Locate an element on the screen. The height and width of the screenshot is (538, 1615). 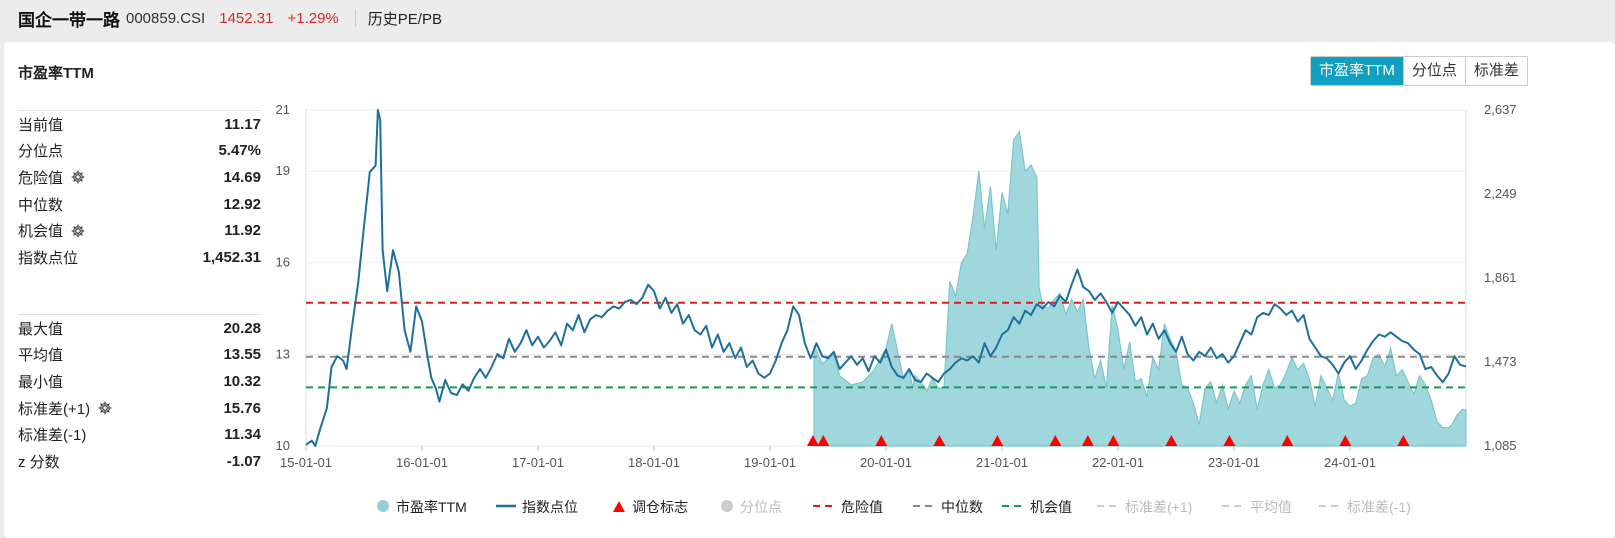
legend-label: 标准差(-1) is located at coordinates (1379, 507).